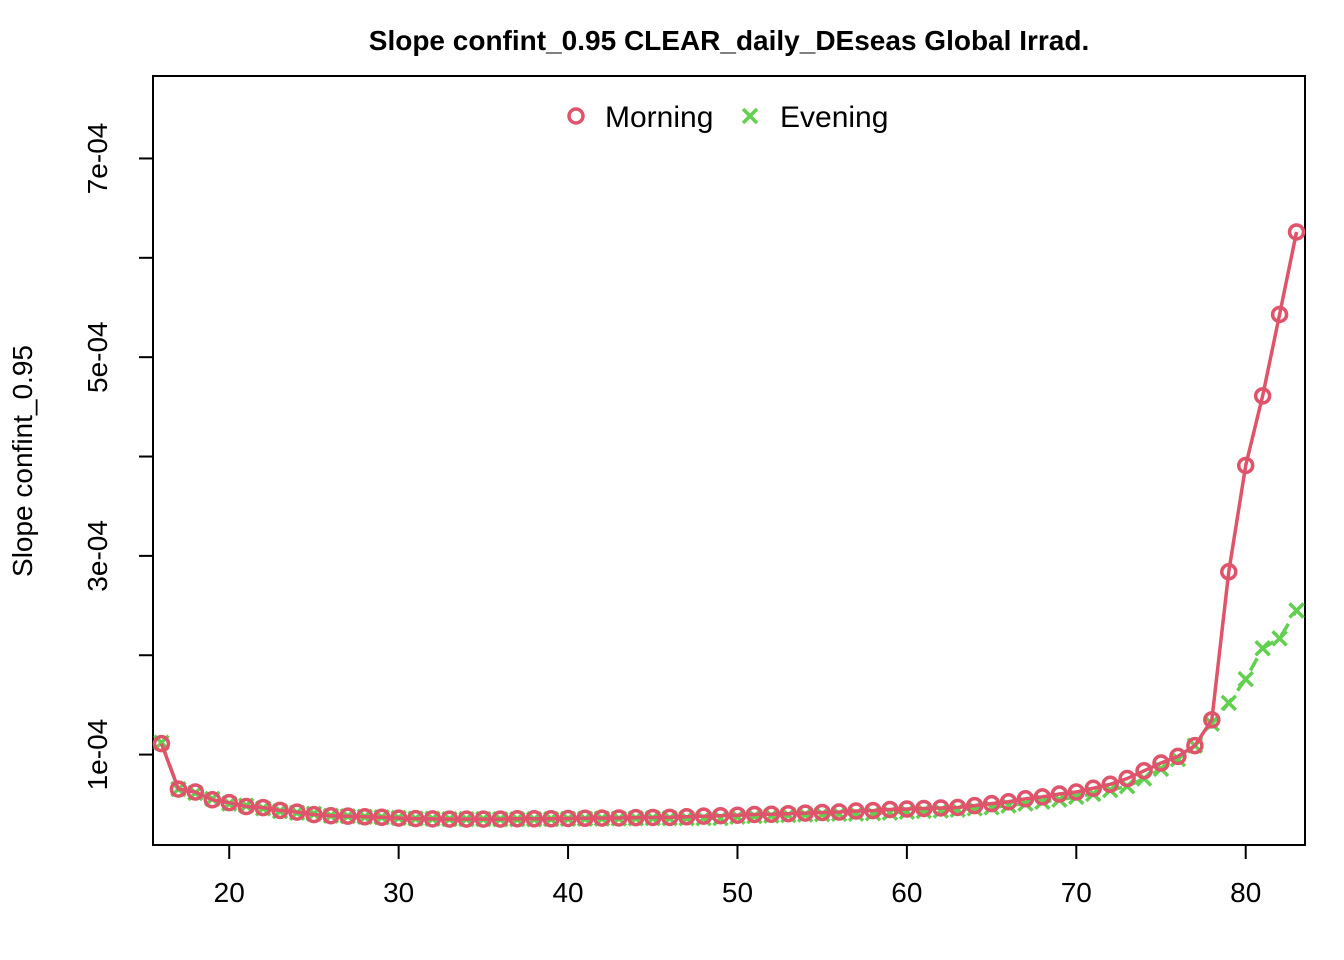  I want to click on x-tick-label: 60, so click(906, 892).